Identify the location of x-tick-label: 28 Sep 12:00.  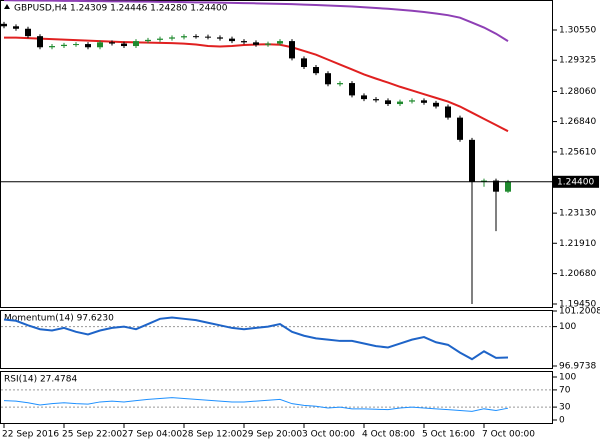
(212, 435).